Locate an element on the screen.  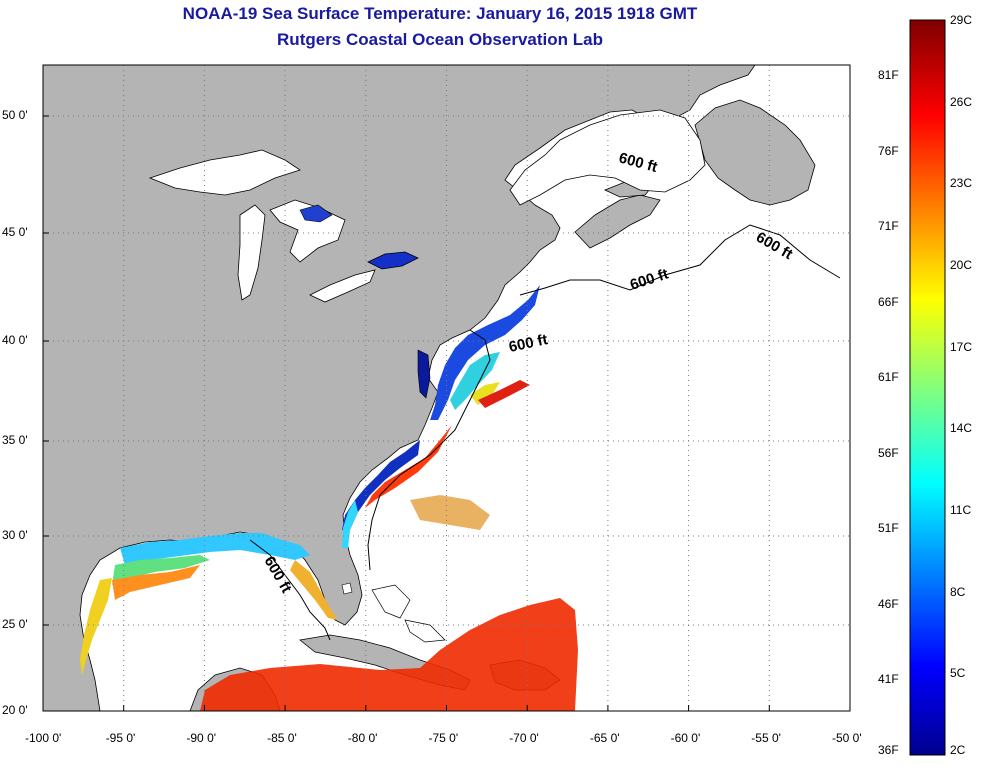
sst-offshore-red is located at coordinates (504, 394).